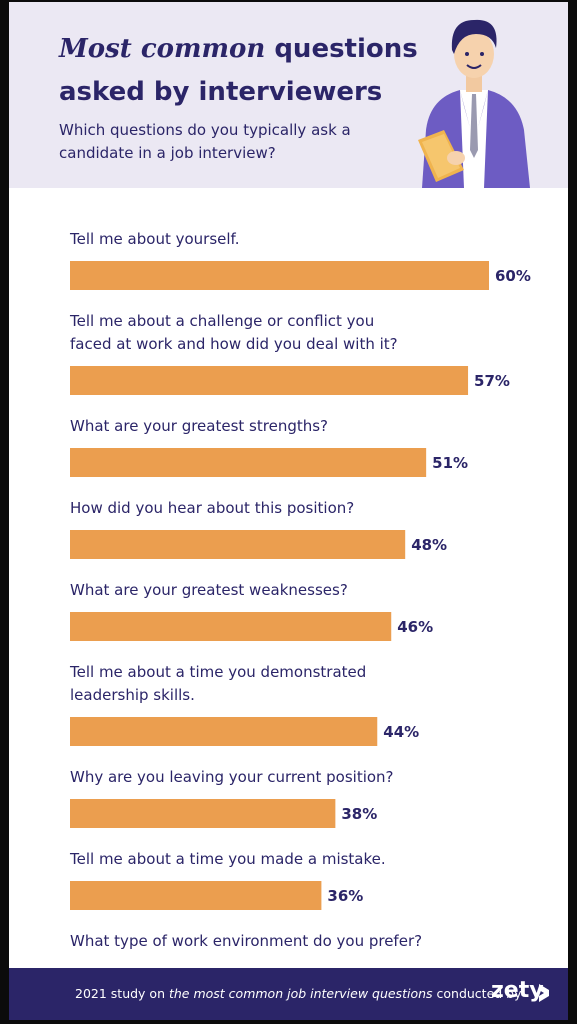  What do you see at coordinates (517, 990) in the screenshot?
I see `brand-logo: zety` at bounding box center [517, 990].